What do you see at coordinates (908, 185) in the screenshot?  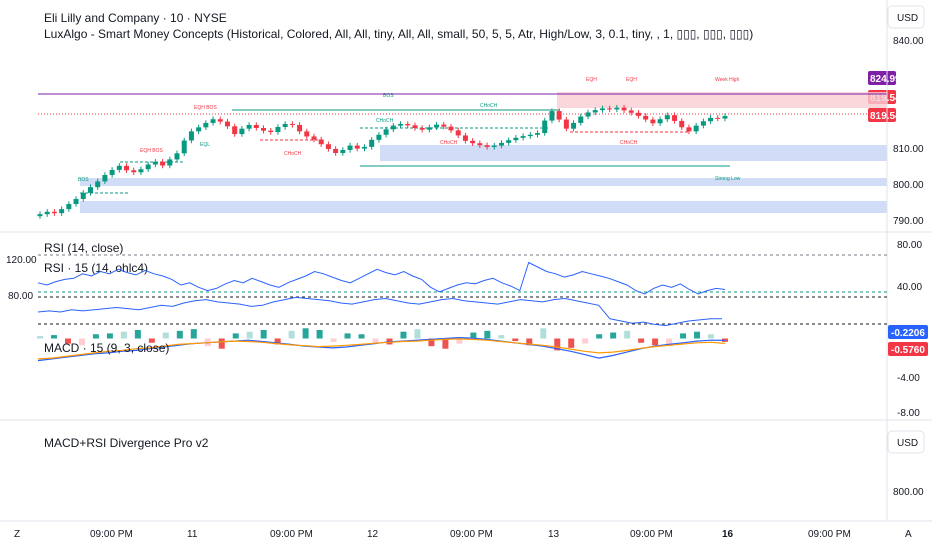 I see `price-tick-800: 800.00` at bounding box center [908, 185].